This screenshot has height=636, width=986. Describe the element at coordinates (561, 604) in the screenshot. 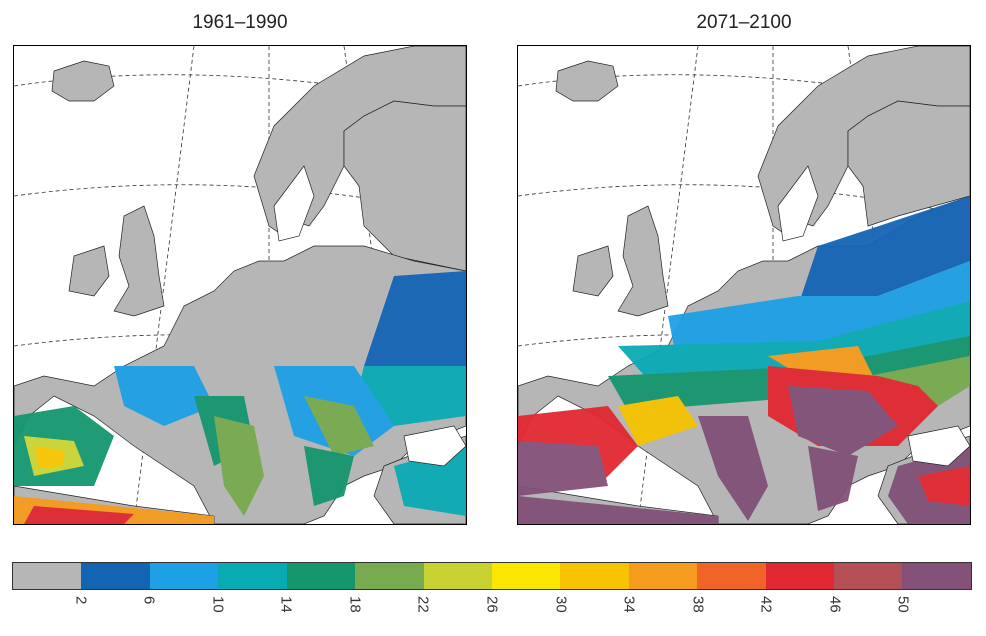

I see `colorbar-tick-label: 30` at that location.